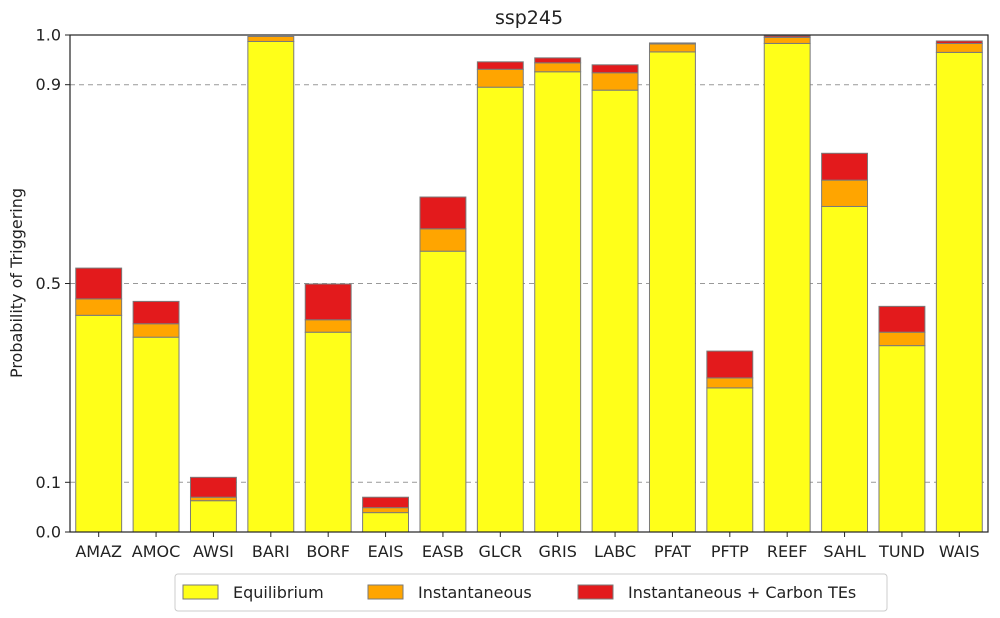 The height and width of the screenshot is (618, 1000). I want to click on y-tick-label: 0.5, so click(48, 283).